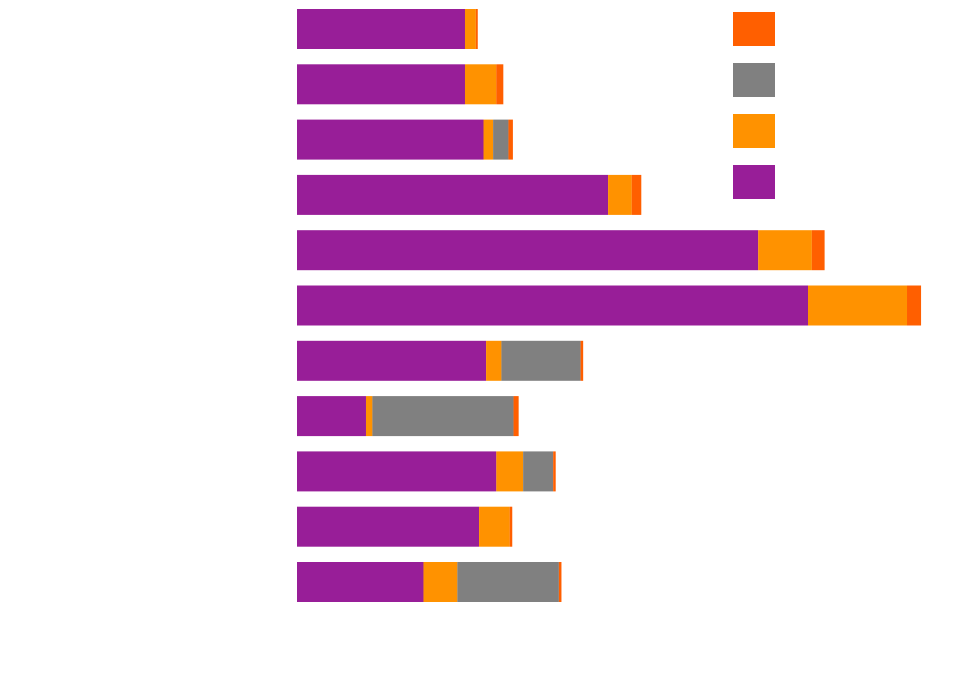 The width and height of the screenshot is (972, 691). Describe the element at coordinates (785, 250) in the screenshot. I see `bar-segment-row5-series2` at that location.